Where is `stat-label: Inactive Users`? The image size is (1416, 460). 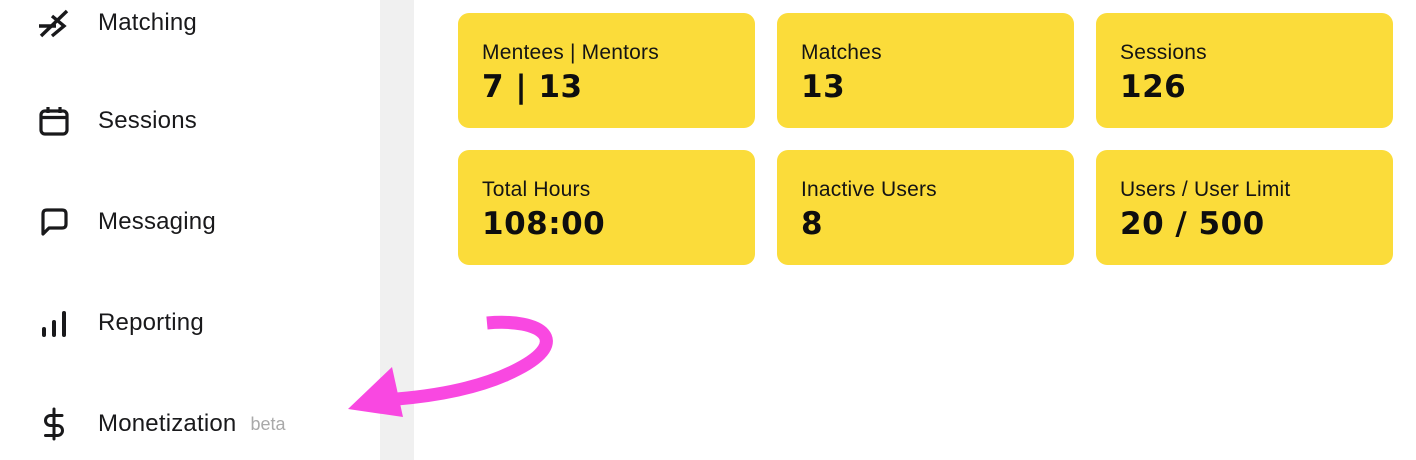 stat-label: Inactive Users is located at coordinates (869, 189).